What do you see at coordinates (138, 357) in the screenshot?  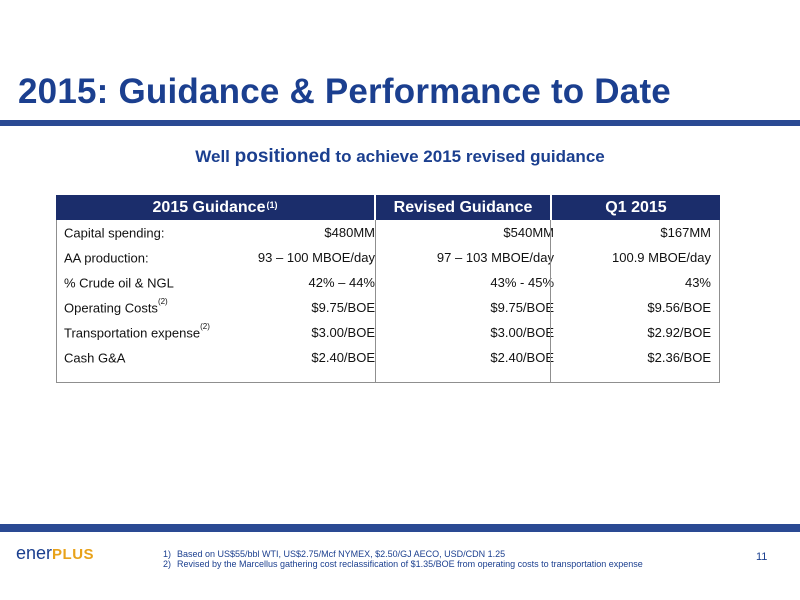 I see `row-label: Cash G&A` at bounding box center [138, 357].